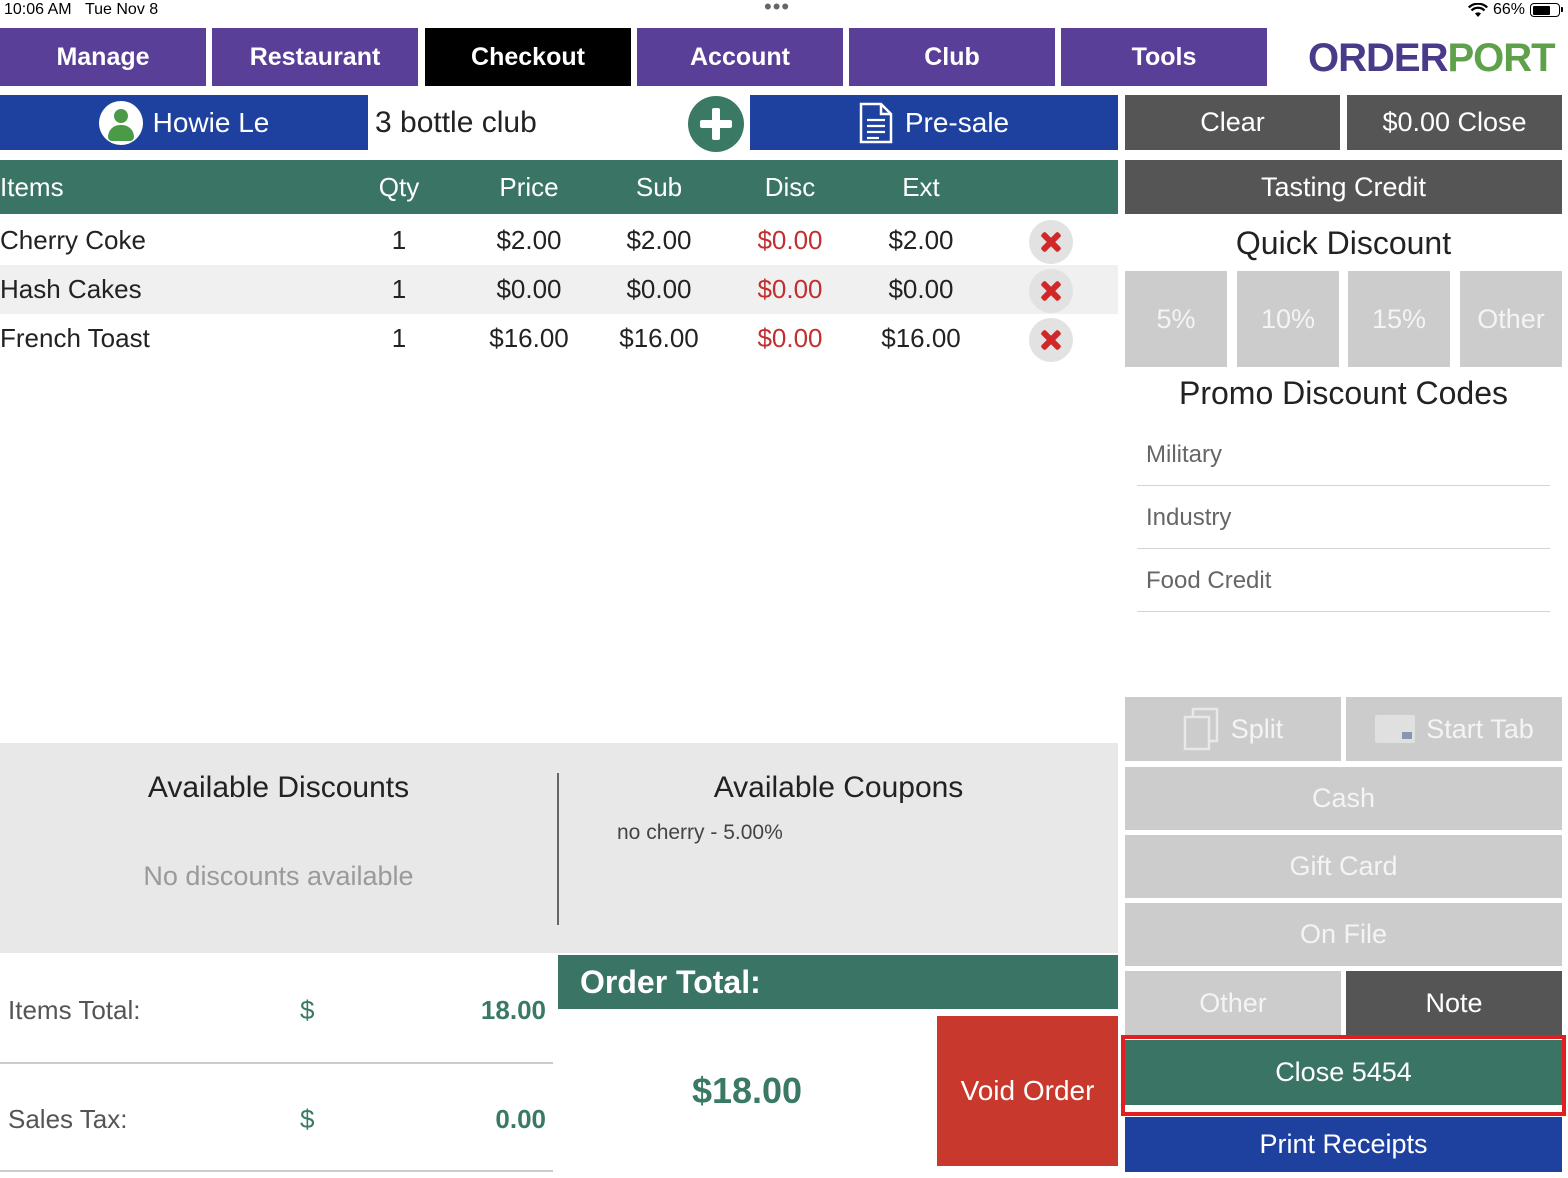  I want to click on quick-discount-other: Other, so click(1511, 319).